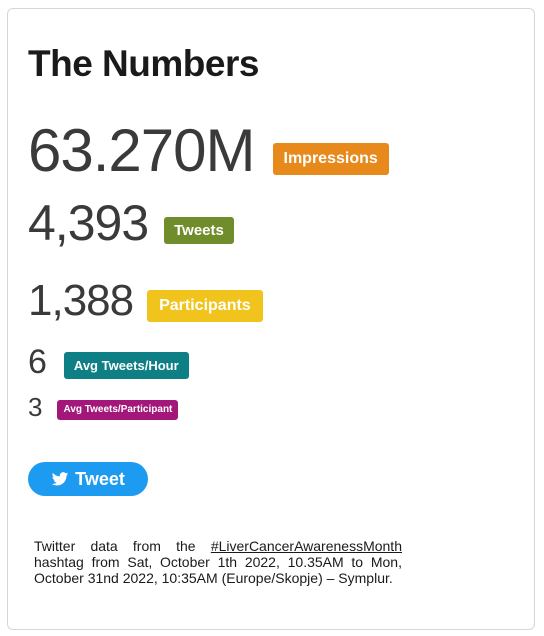  I want to click on stat-impressions: 63.270M Impressions, so click(208, 151).